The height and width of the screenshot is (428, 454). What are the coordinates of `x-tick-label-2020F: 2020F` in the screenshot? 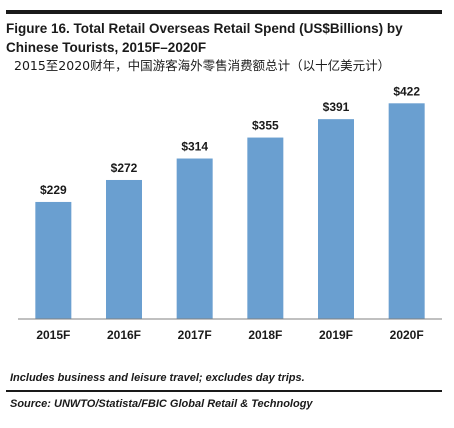 It's located at (407, 335).